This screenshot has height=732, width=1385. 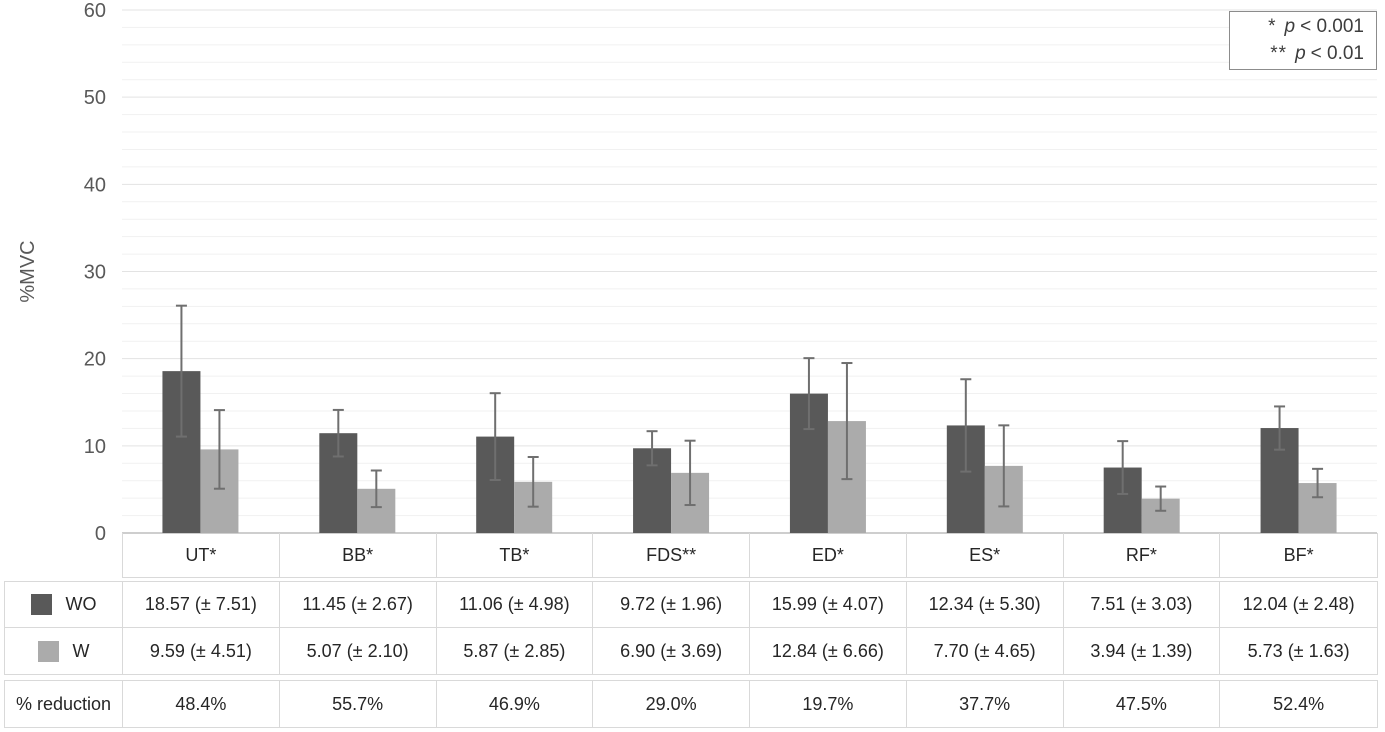 I want to click on column-header-bb: BB*, so click(x=358, y=555).